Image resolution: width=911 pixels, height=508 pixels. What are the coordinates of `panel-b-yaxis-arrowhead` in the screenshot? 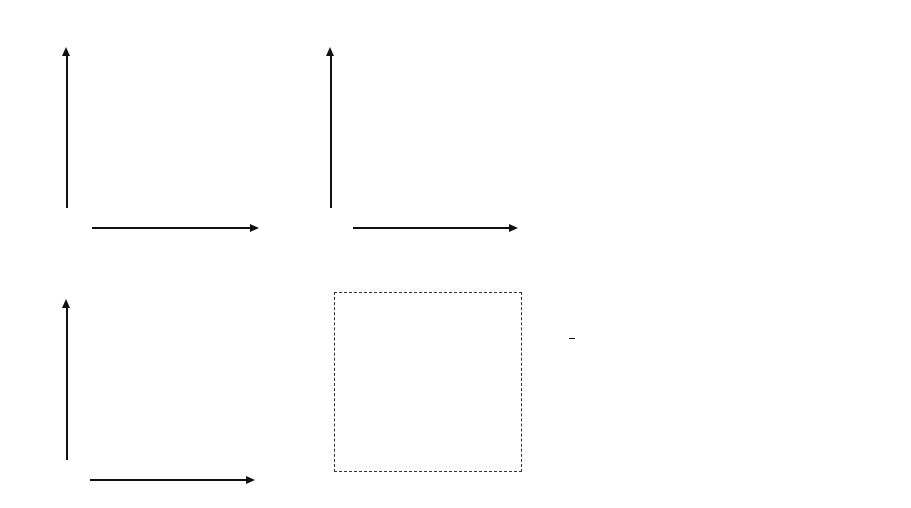 It's located at (330, 51).